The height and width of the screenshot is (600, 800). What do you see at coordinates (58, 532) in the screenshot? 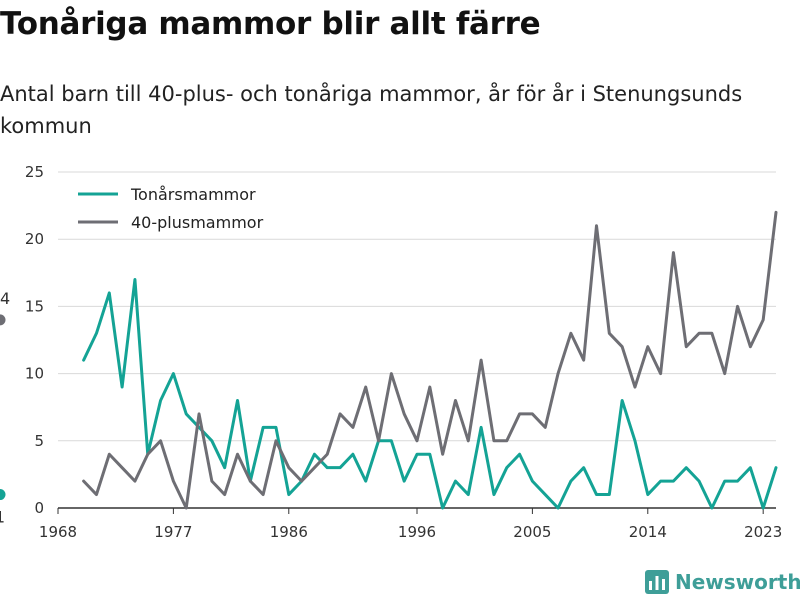
I see `x-tick-label: 1968` at bounding box center [58, 532].